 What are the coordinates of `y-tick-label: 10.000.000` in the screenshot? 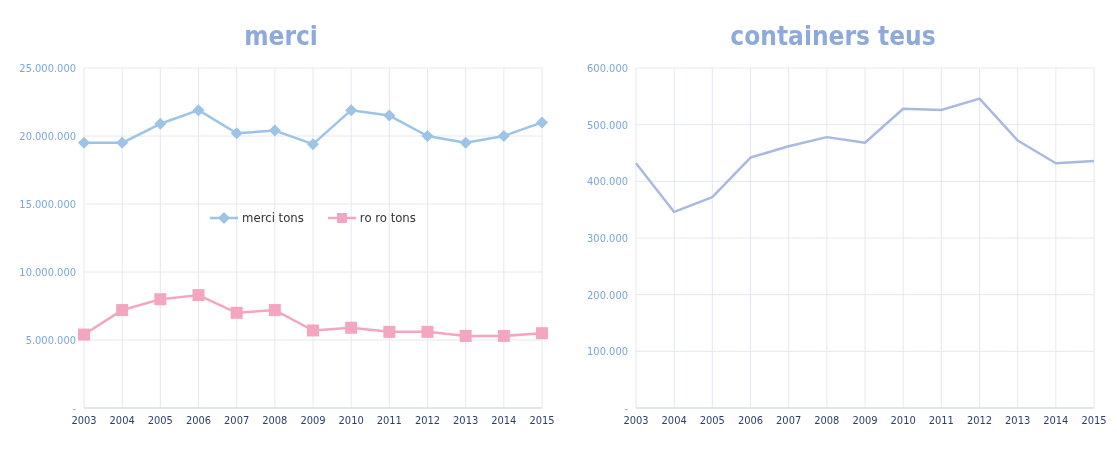 It's located at (47, 272).